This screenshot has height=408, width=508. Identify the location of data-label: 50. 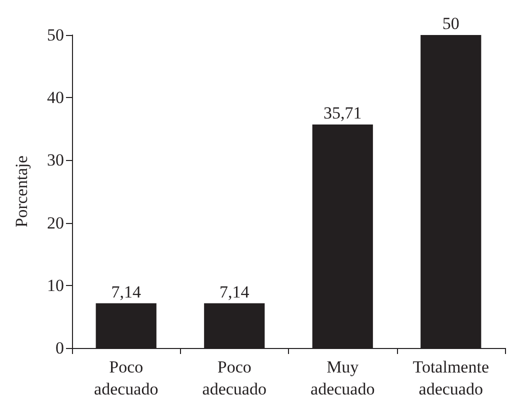
(451, 23).